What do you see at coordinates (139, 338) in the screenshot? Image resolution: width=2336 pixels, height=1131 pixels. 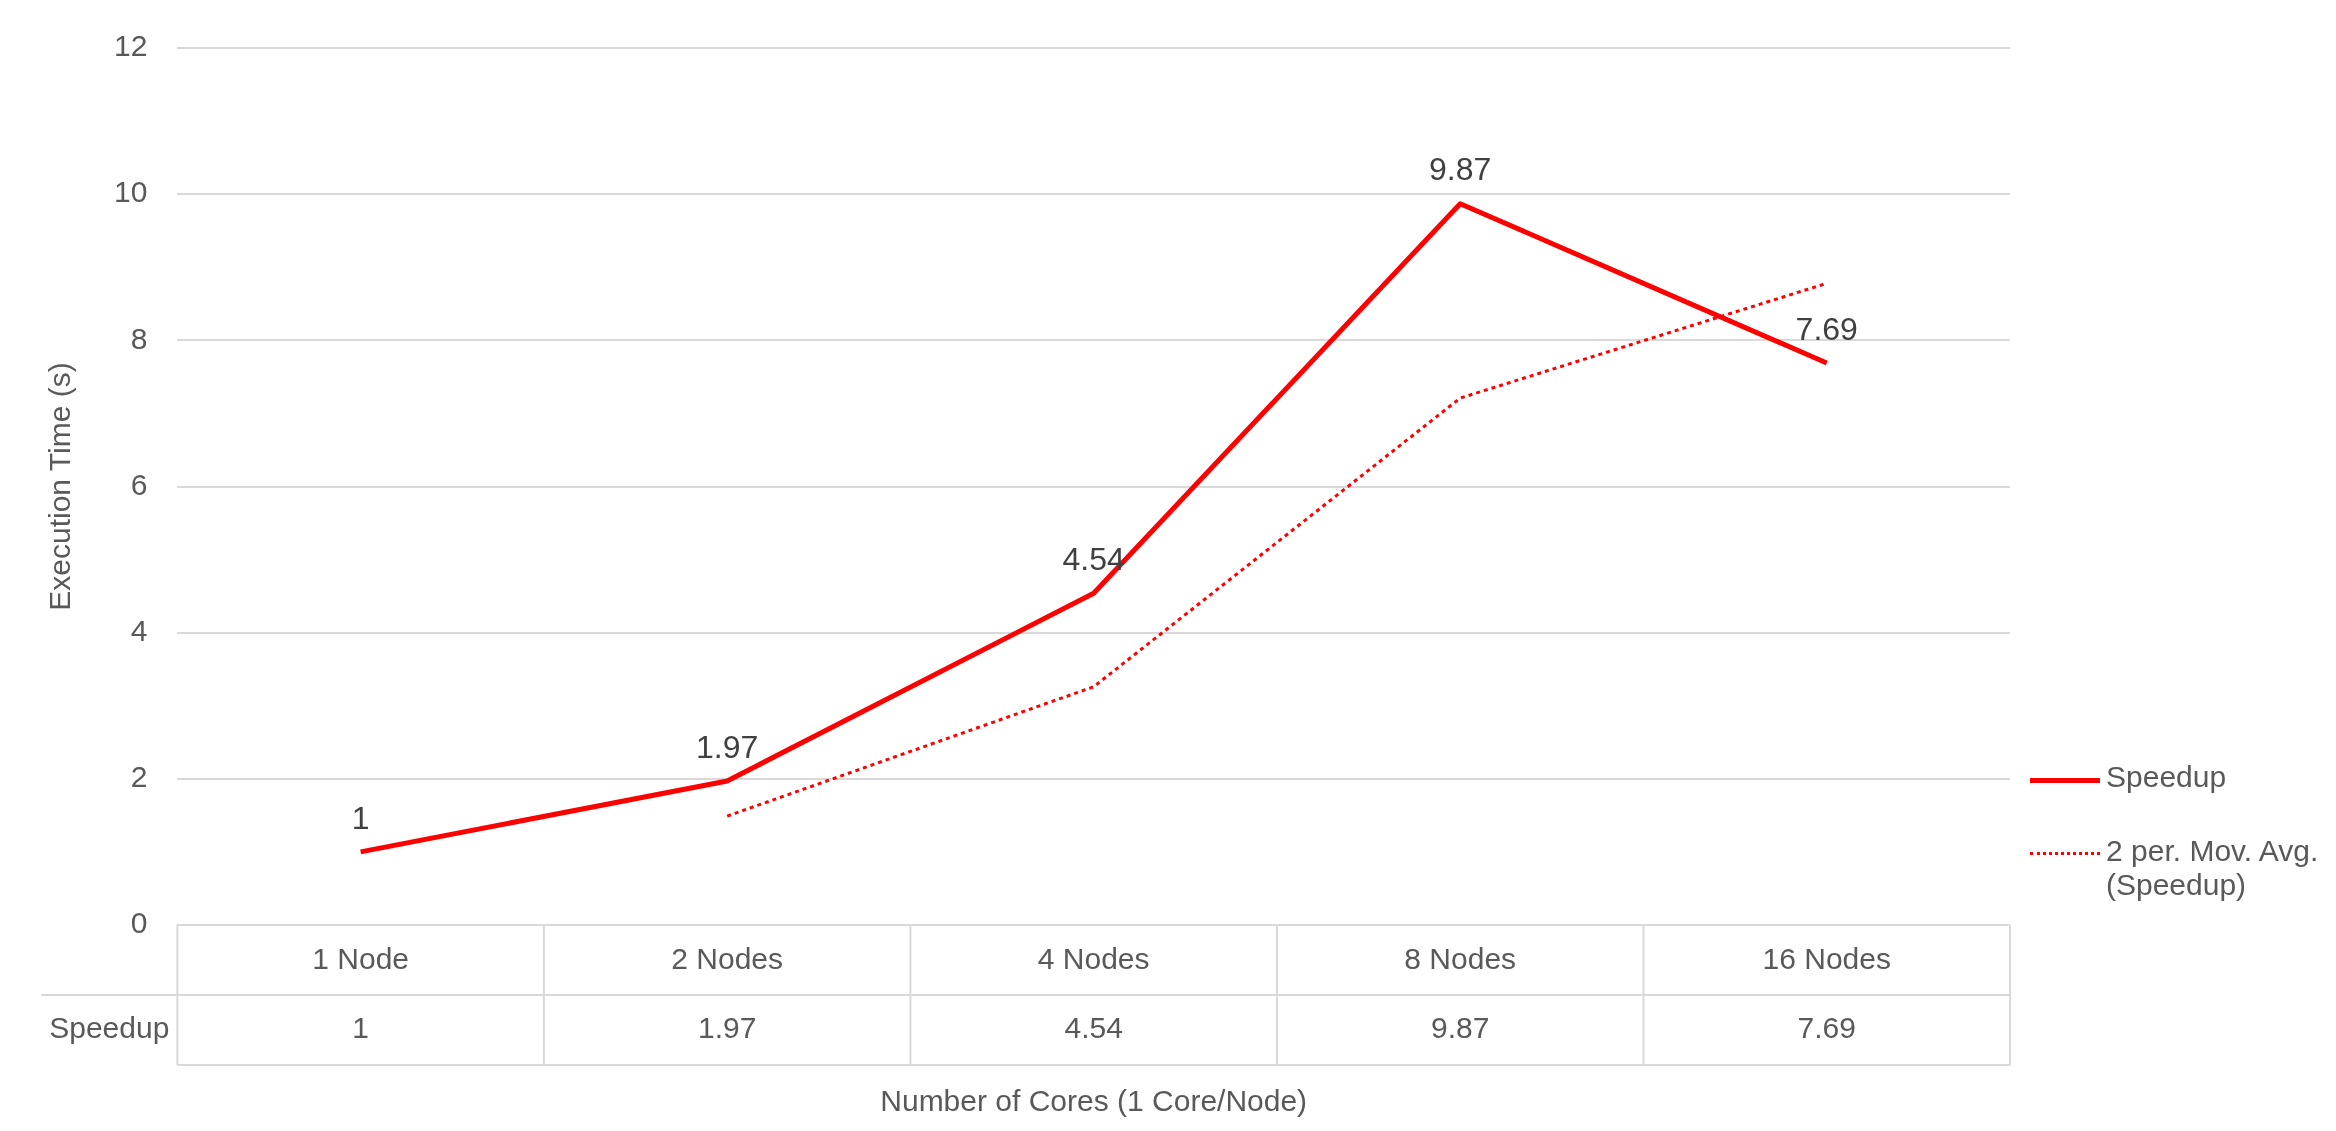 I see `y-tick-label: 8` at bounding box center [139, 338].